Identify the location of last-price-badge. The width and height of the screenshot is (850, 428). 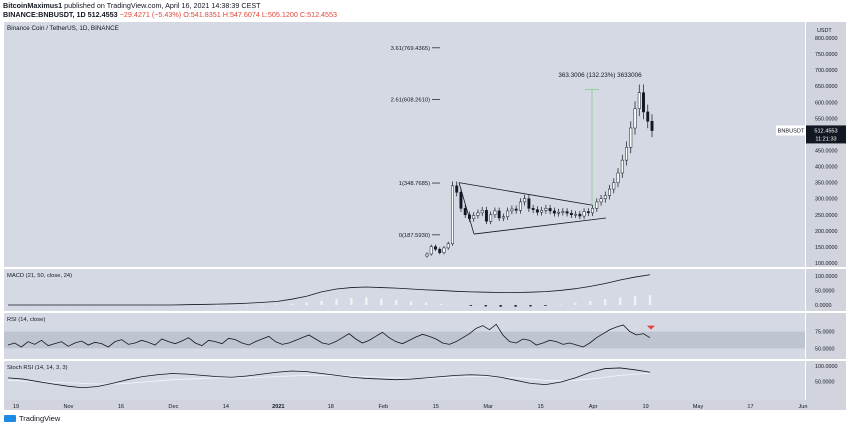
(826, 134).